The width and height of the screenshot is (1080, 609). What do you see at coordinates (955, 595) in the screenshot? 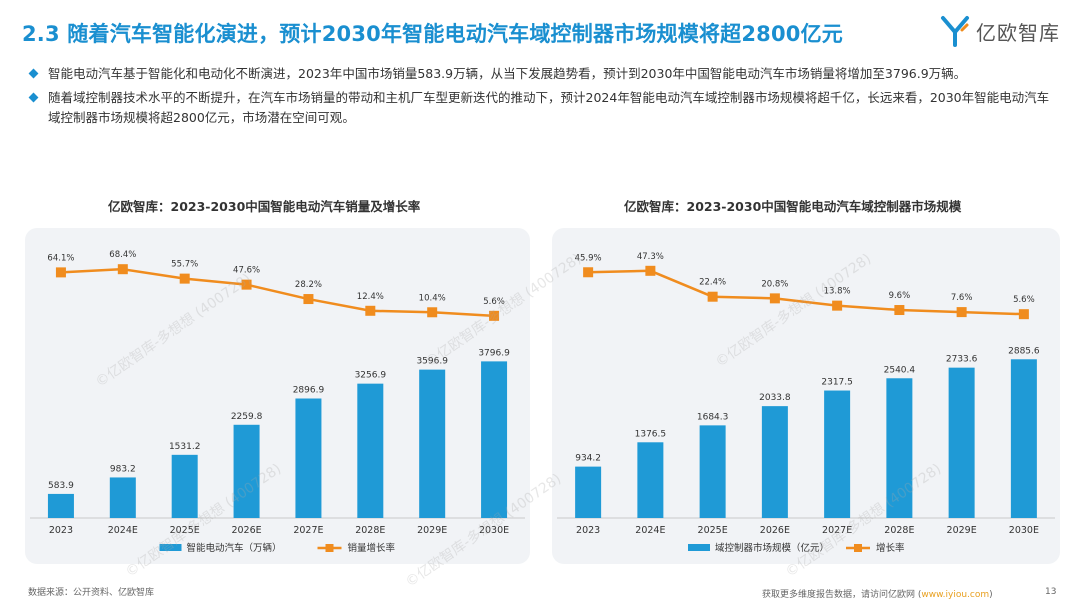
I see `website-link: www.iyiou.com` at bounding box center [955, 595].